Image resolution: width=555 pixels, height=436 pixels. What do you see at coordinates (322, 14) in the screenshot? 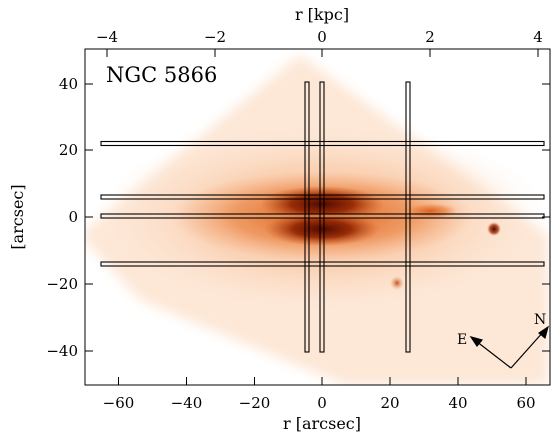
I see `x-axis-top-title: r [kpc]` at bounding box center [322, 14].